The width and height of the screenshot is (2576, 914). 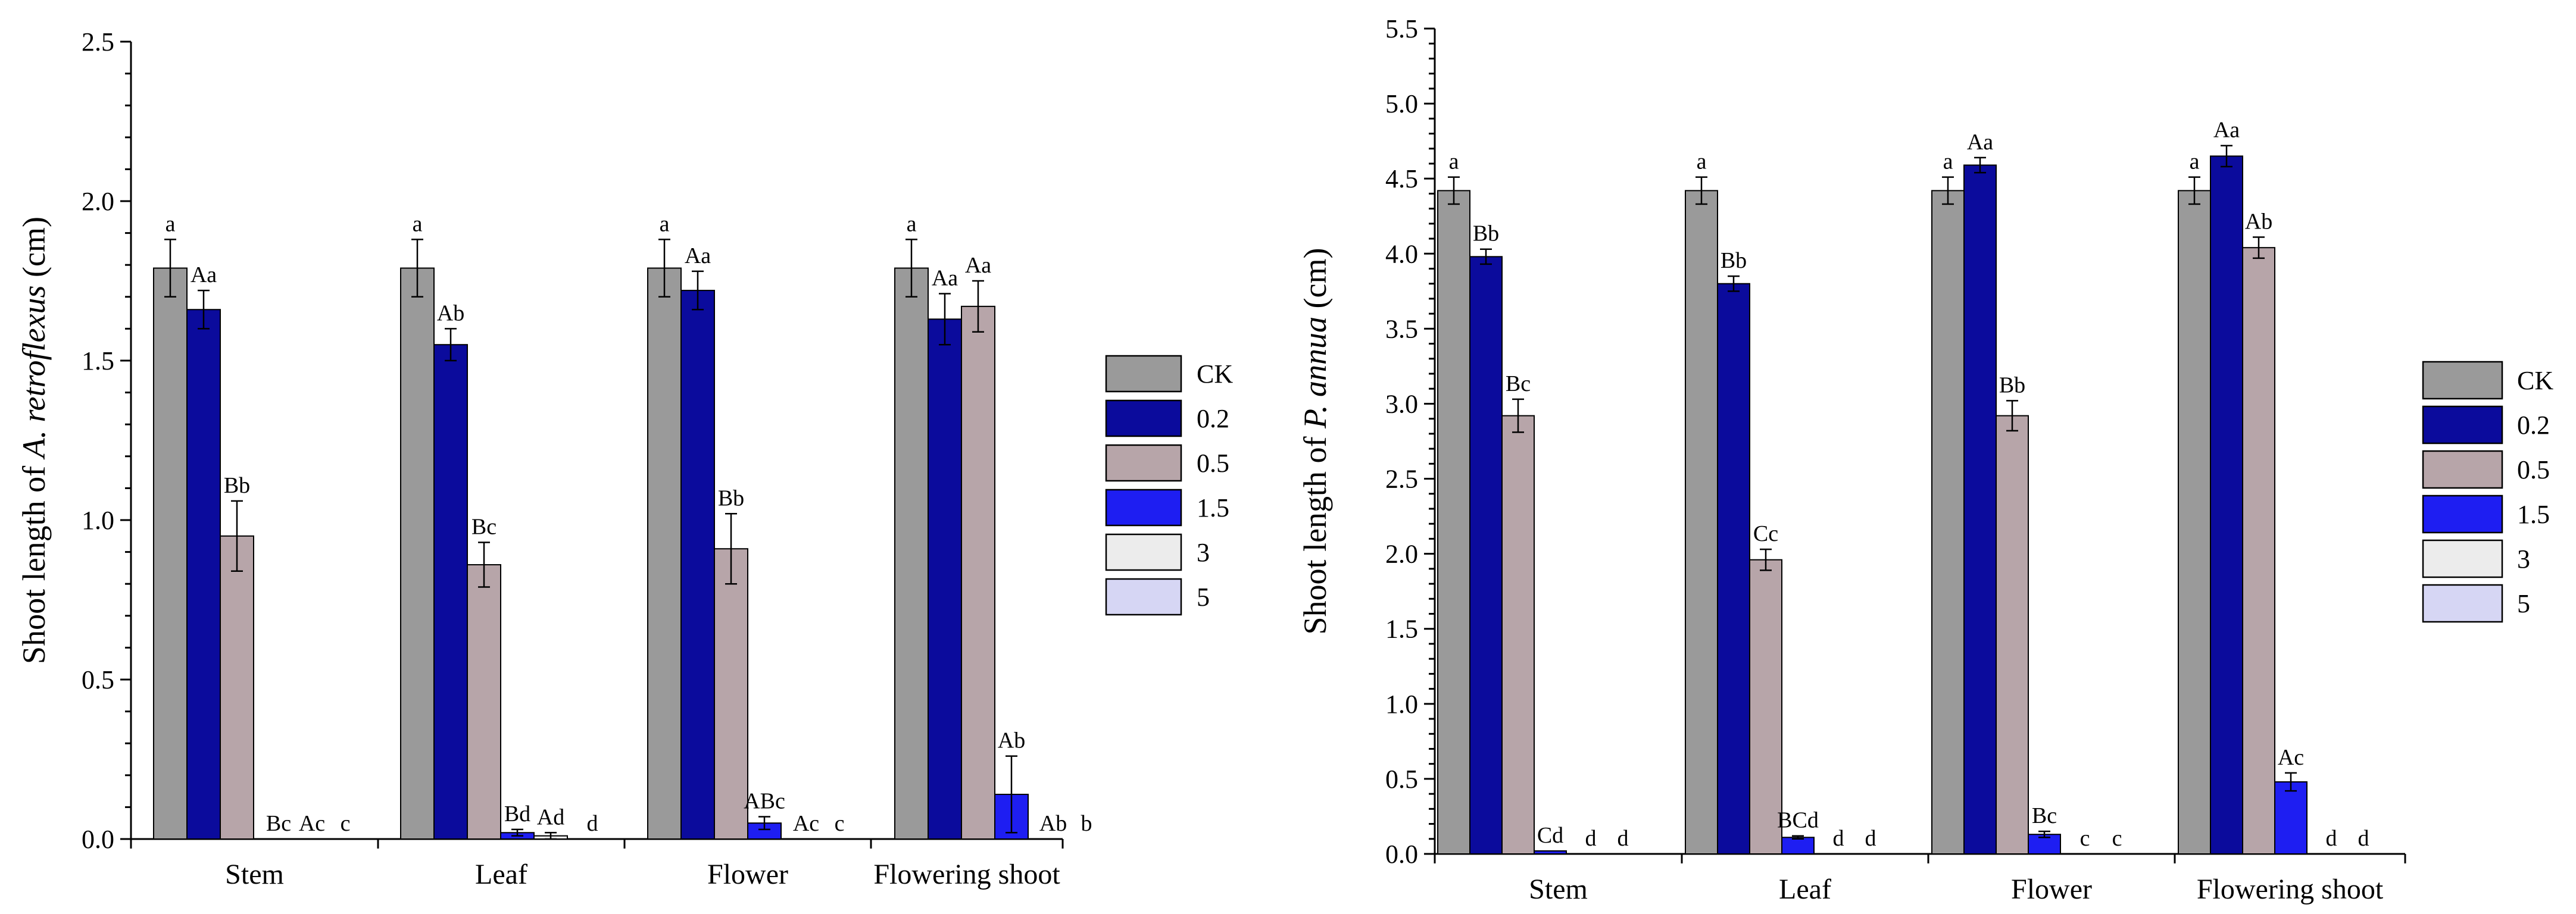 I want to click on y-axis-label-species: A. retroflexus, so click(x=34, y=373).